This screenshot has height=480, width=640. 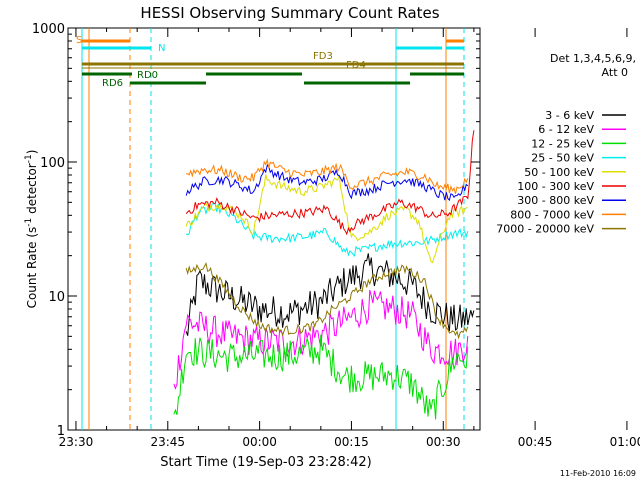 What do you see at coordinates (562, 158) in the screenshot?
I see `legend-label: 25 - 50 keV` at bounding box center [562, 158].